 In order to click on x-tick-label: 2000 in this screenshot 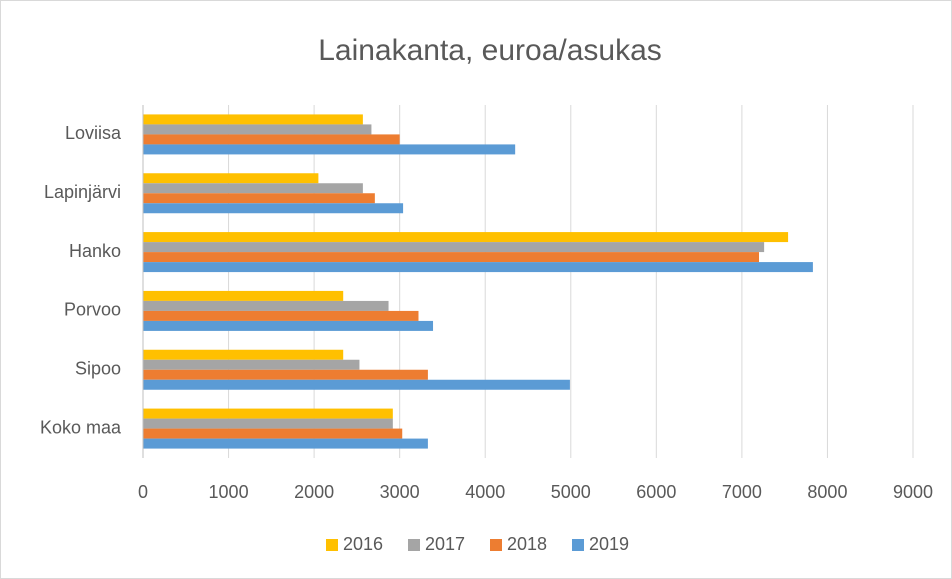, I will do `click(314, 492)`.